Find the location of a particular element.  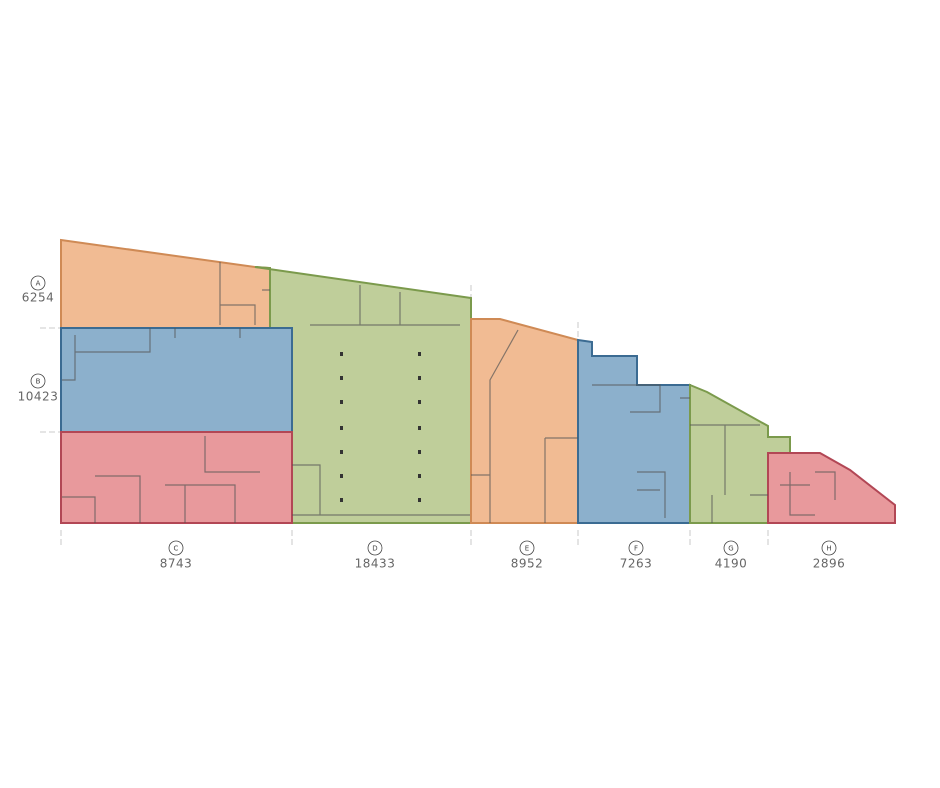

unit-b-area is located at coordinates (176, 380).